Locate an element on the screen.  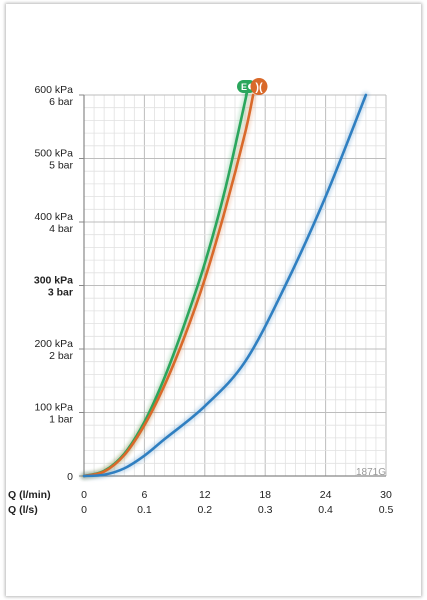
x-axis-title-lmin: Q (l/min) is located at coordinates (29, 495).